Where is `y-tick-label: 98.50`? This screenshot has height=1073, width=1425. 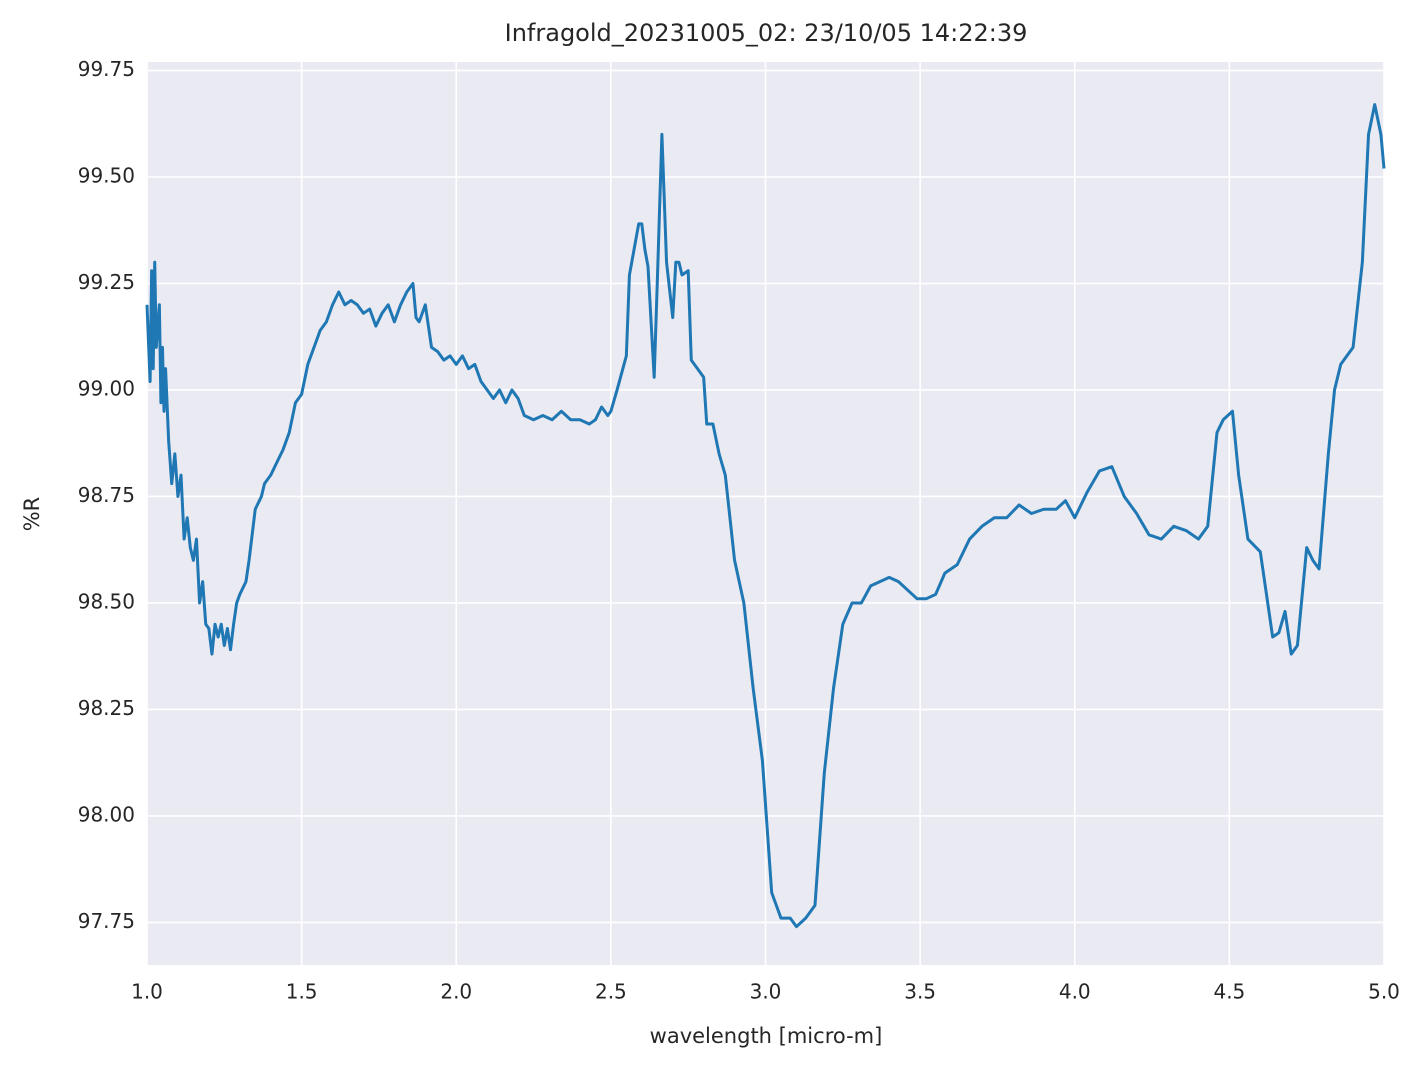 y-tick-label: 98.50 is located at coordinates (106, 601).